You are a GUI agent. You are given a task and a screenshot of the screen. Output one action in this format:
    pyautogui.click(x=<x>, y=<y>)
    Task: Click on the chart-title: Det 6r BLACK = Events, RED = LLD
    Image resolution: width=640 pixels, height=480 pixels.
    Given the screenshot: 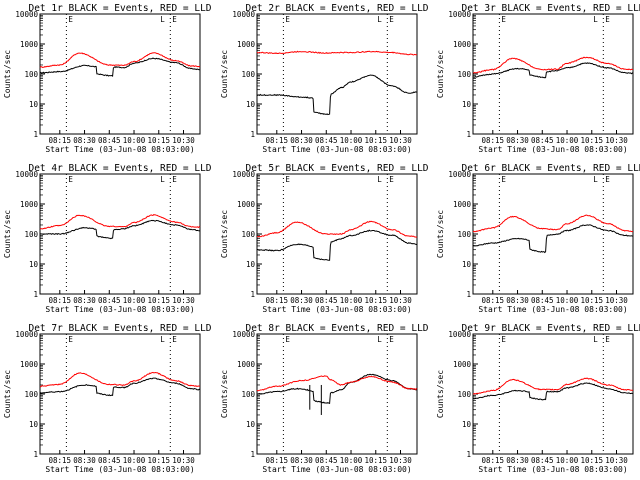 What is the action you would take?
    pyautogui.click(x=550, y=168)
    